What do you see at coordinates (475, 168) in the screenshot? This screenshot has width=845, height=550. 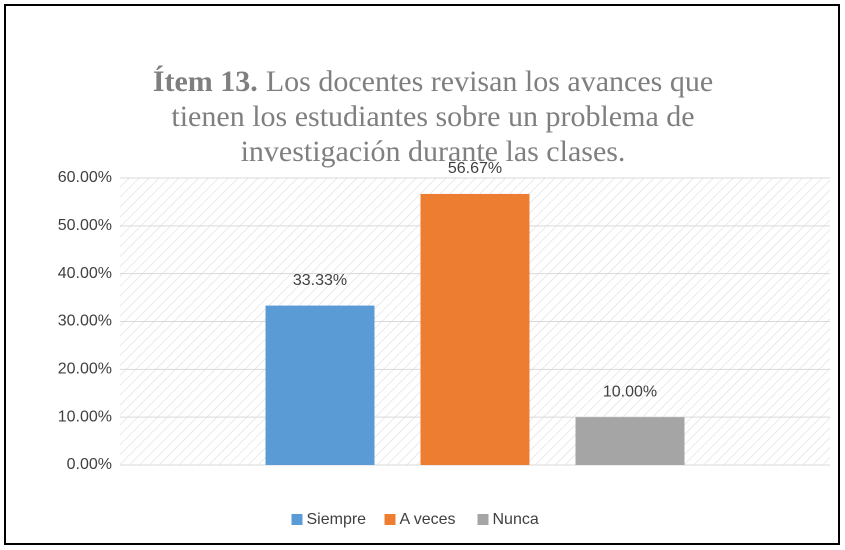 I see `data-label: 56.67%` at bounding box center [475, 168].